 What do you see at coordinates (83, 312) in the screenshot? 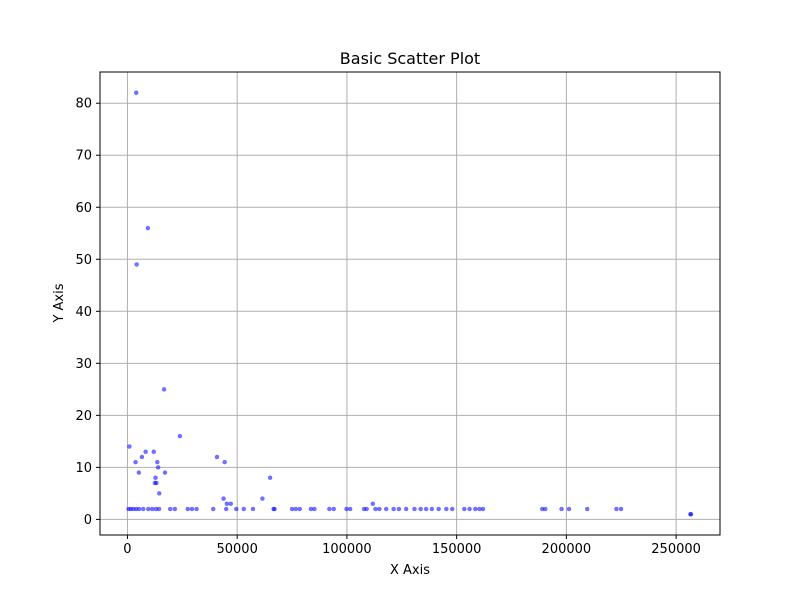
I see `y-tick-label: 40` at bounding box center [83, 312].